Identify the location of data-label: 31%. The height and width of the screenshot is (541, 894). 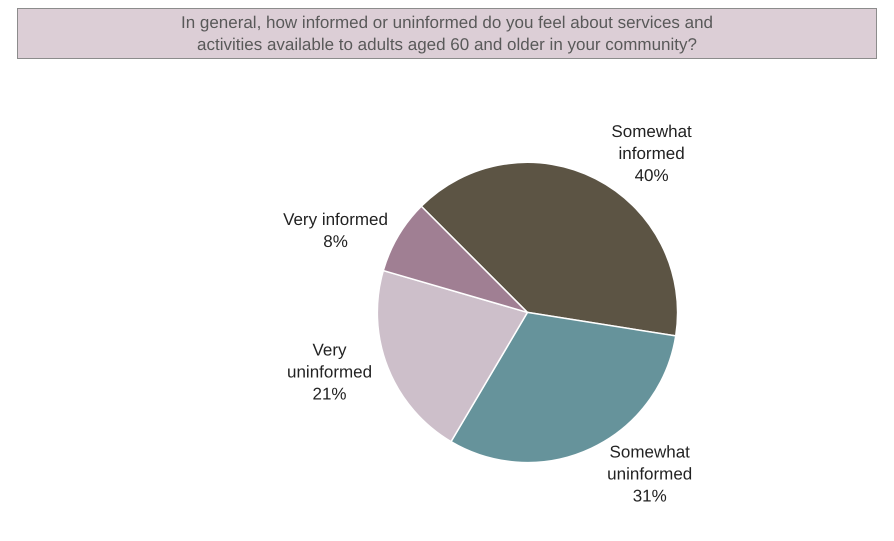
(649, 496).